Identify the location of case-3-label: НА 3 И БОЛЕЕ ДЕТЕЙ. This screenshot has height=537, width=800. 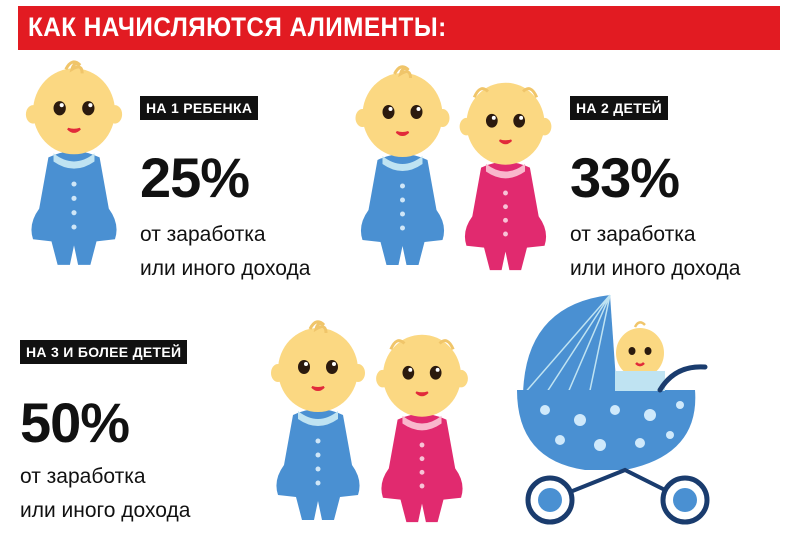
(104, 352).